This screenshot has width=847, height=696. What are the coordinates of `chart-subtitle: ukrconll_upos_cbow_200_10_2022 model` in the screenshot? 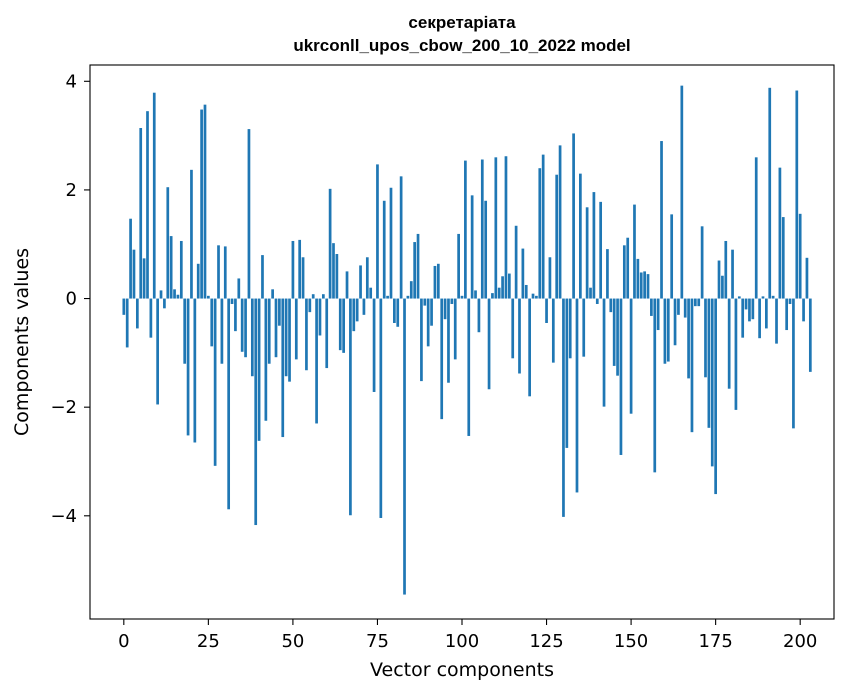 It's located at (461, 45).